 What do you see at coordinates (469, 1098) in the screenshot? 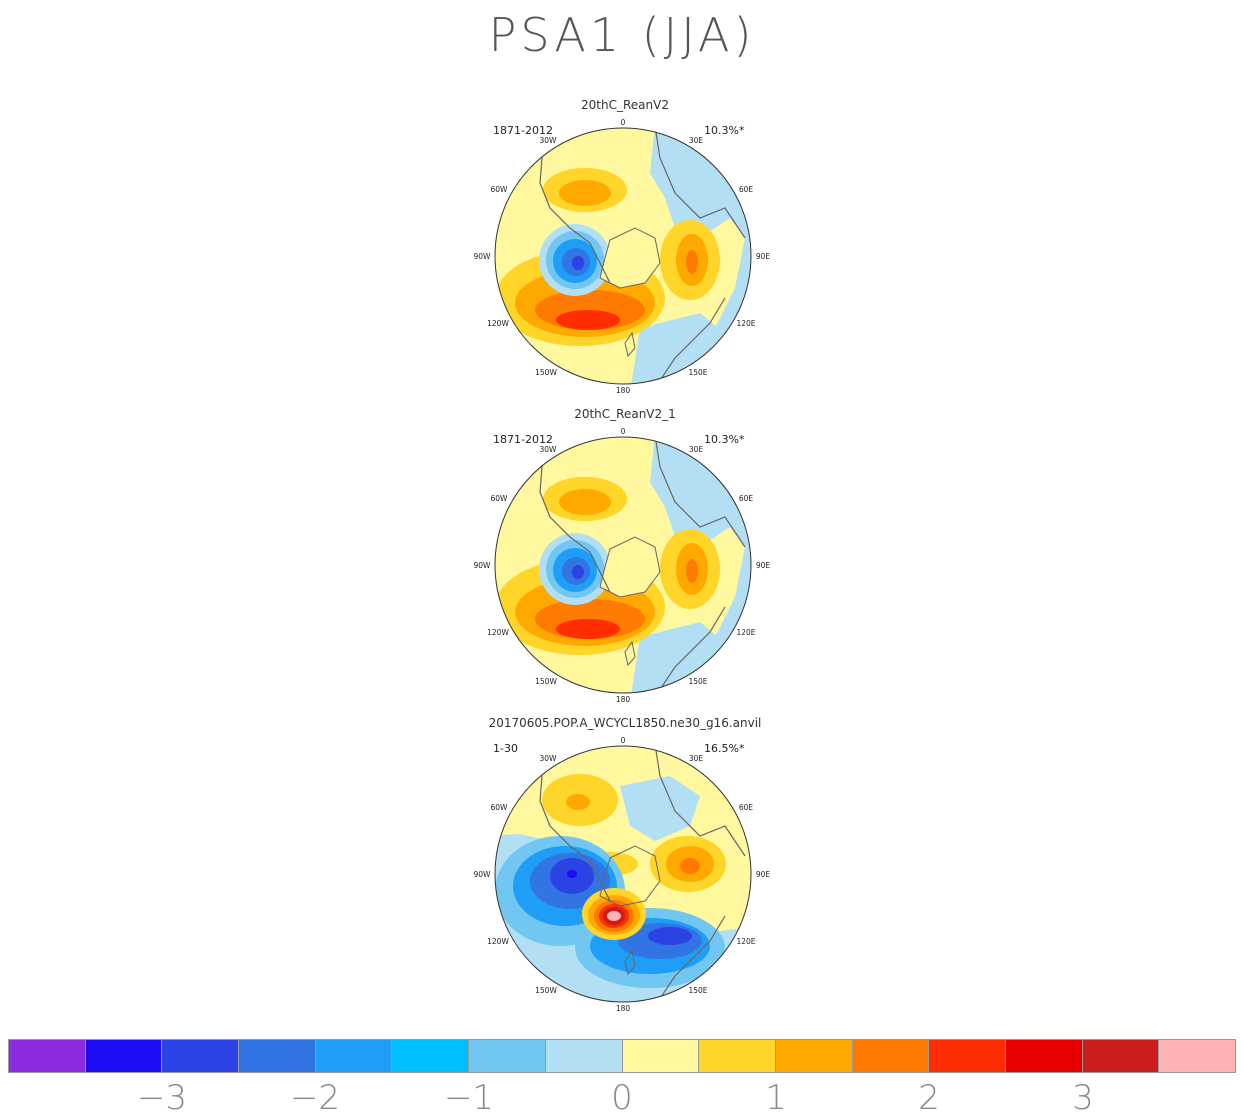
I see `colorbar-tick-label: −1` at bounding box center [469, 1098].